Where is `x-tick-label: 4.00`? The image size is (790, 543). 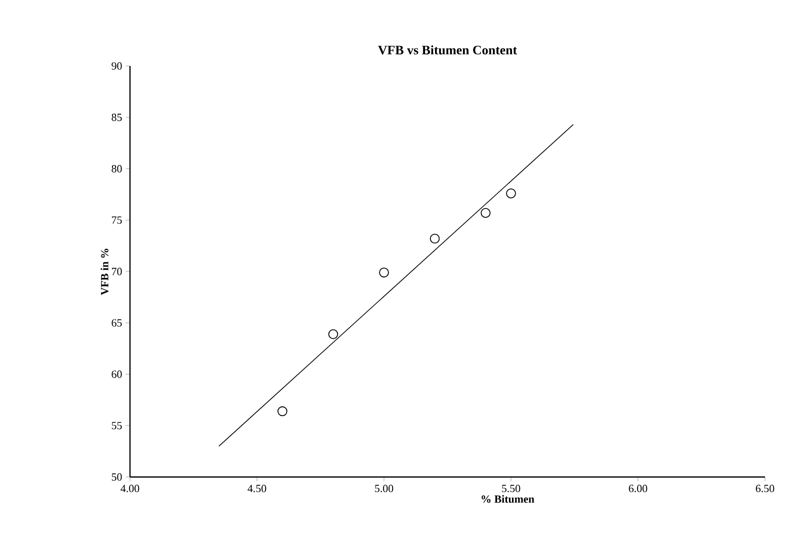
x-tick-label: 4.00 is located at coordinates (130, 488).